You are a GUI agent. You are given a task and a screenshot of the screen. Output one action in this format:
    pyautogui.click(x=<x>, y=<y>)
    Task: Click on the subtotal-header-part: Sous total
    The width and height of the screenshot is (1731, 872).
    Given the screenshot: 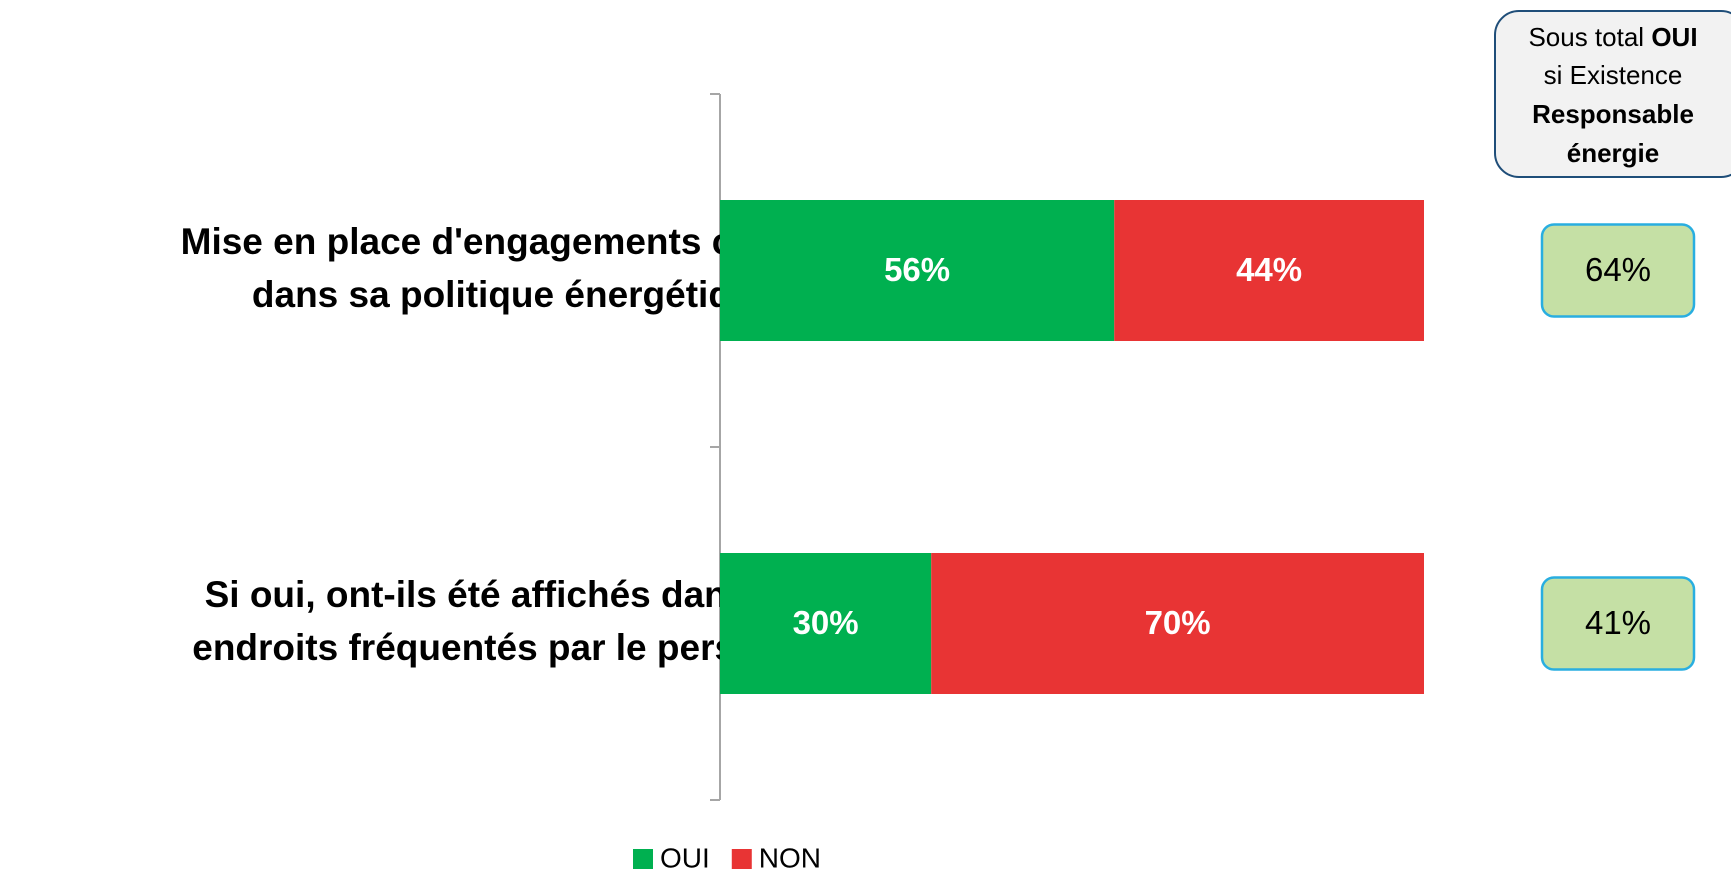 What is the action you would take?
    pyautogui.click(x=1586, y=37)
    